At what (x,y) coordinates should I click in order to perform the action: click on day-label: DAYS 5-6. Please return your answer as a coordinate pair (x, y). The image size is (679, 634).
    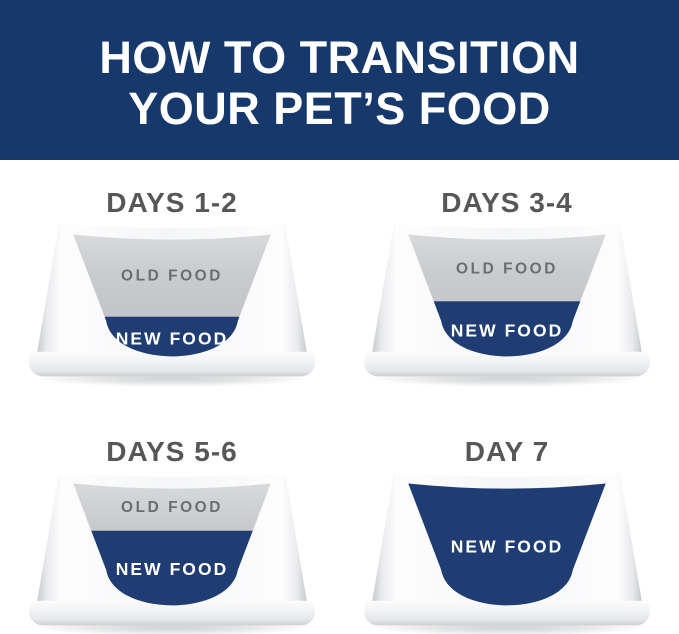
    Looking at the image, I should click on (172, 451).